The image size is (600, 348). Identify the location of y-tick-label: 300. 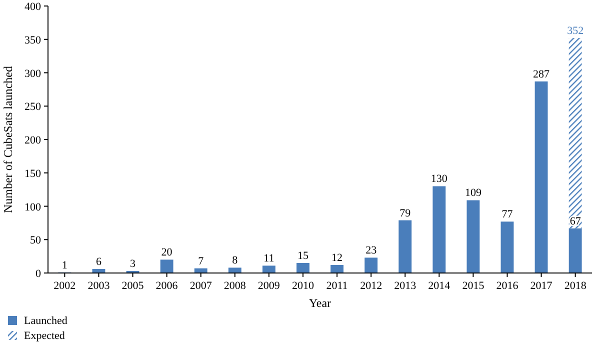
(33, 74).